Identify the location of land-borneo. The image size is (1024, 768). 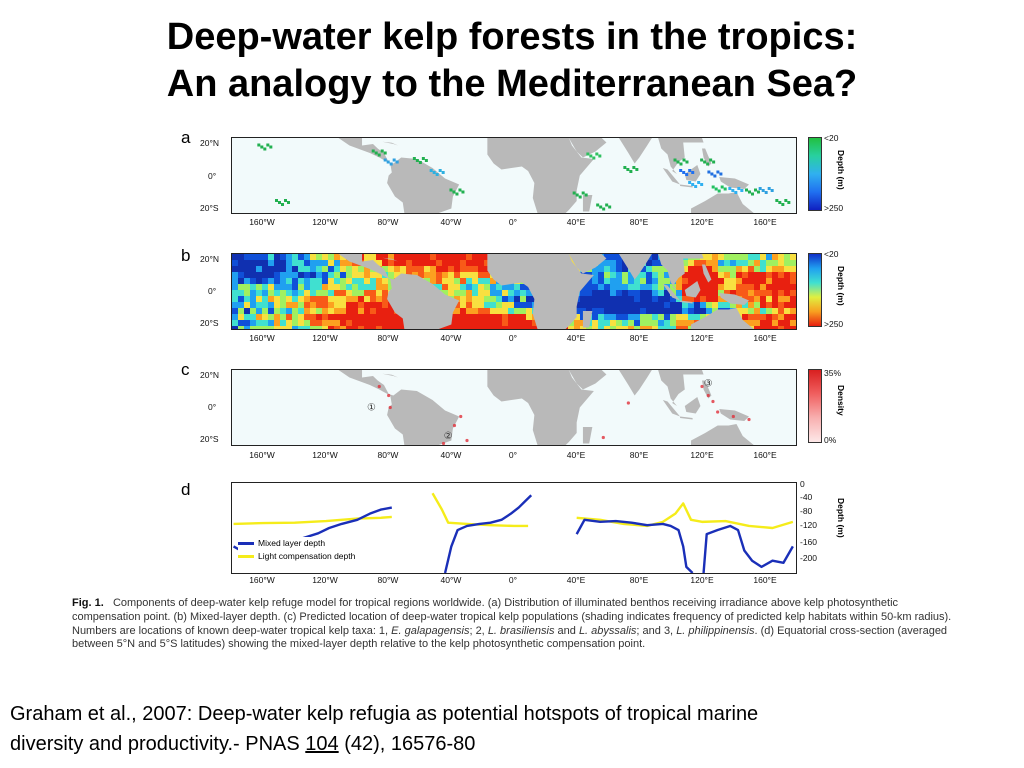
(692, 405).